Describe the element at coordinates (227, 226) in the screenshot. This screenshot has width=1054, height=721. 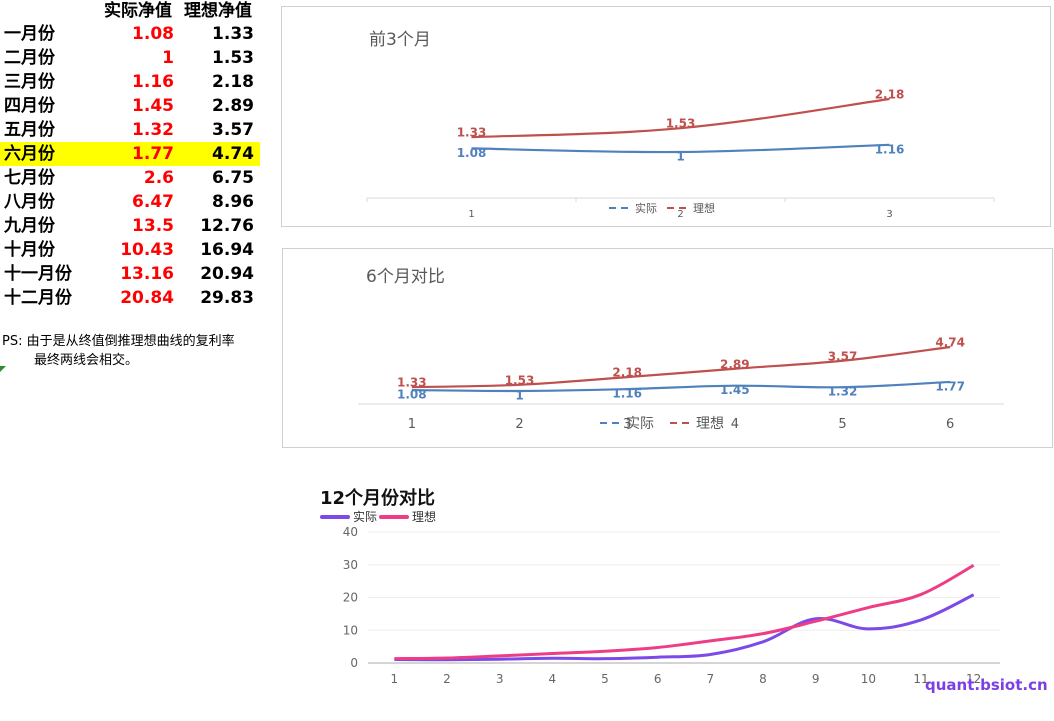
I see `ideal-value: 12.76` at that location.